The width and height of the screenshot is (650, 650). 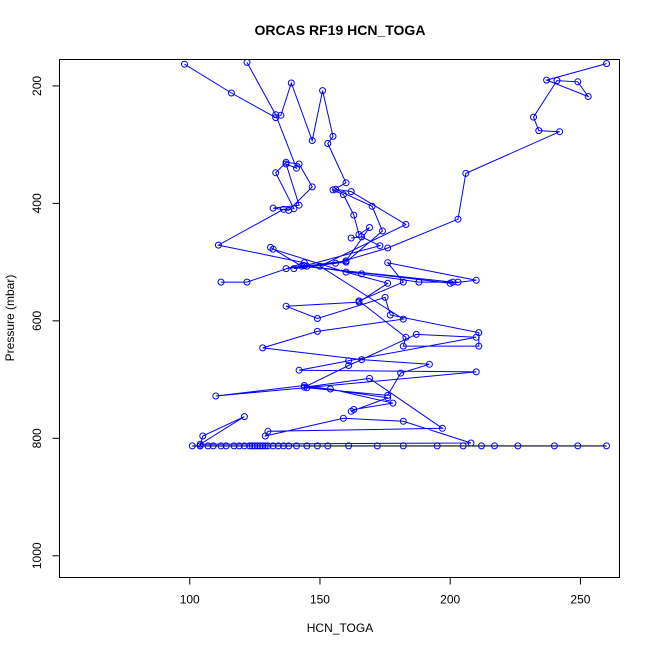 What do you see at coordinates (340, 30) in the screenshot?
I see `chart-title: ORCAS RF19 HCN_TOGA` at bounding box center [340, 30].